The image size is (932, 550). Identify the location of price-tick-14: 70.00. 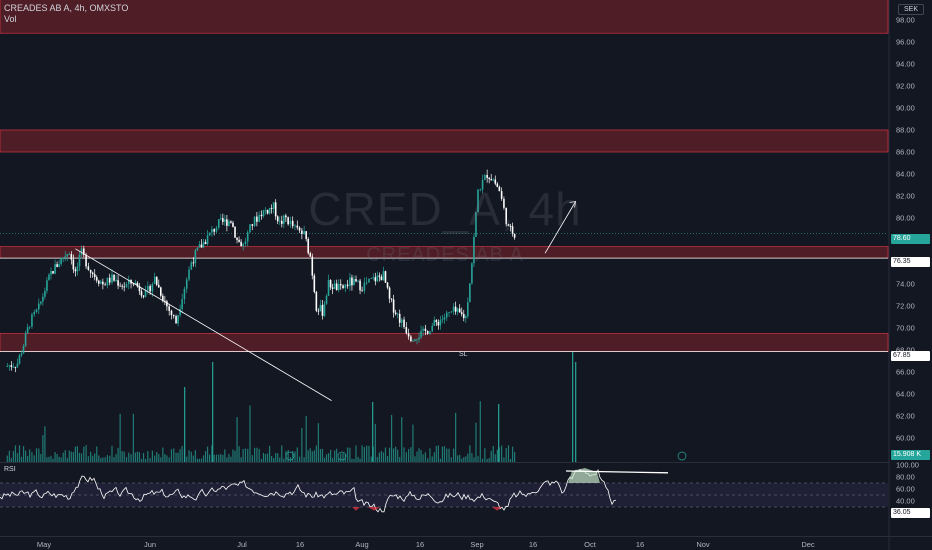
(905, 328).